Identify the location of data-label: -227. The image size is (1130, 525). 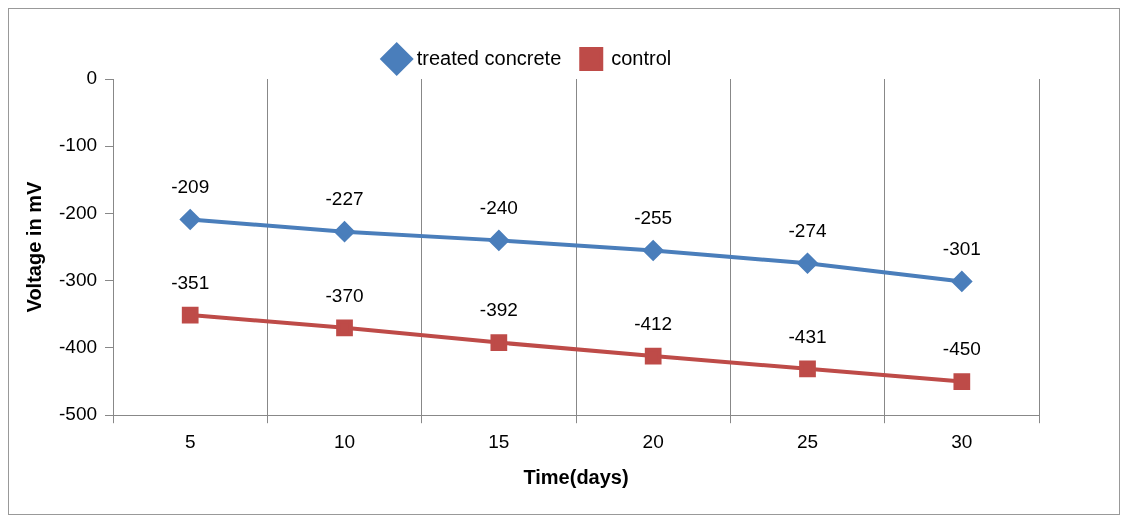
(344, 199).